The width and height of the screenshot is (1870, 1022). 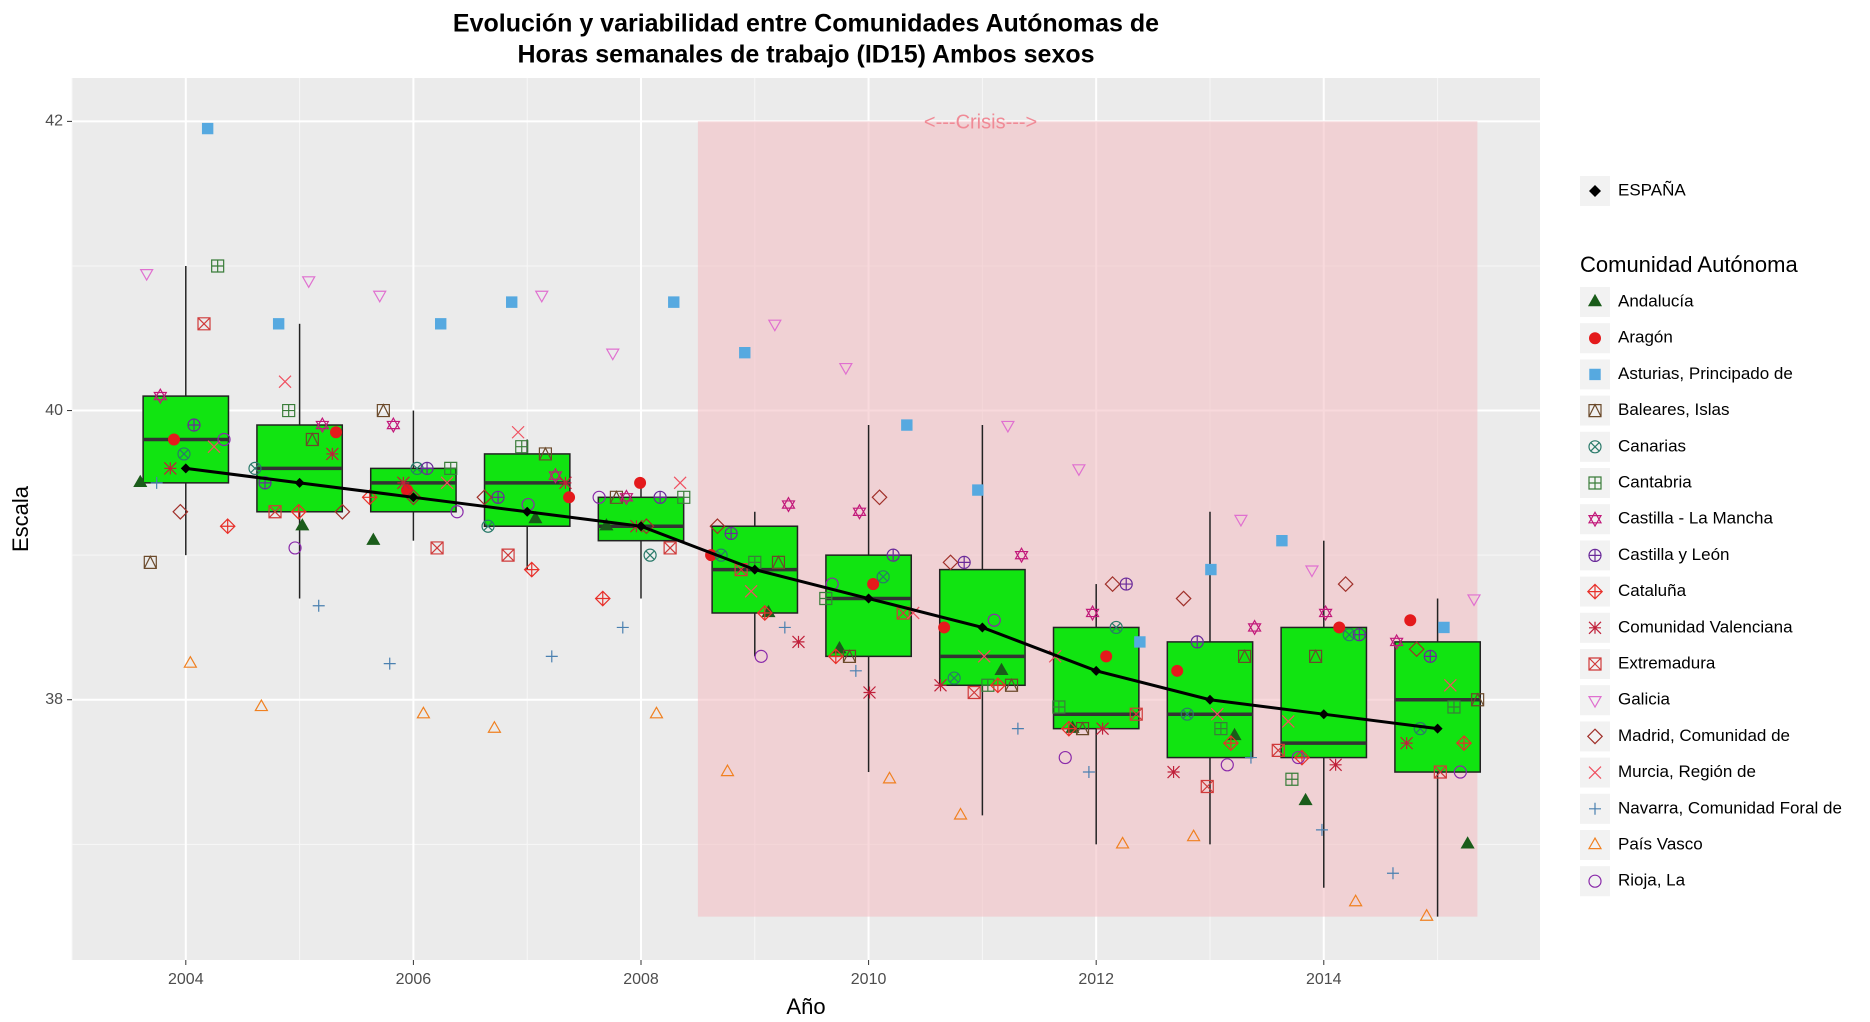 What do you see at coordinates (1645, 337) in the screenshot?
I see `legend-label: Aragón` at bounding box center [1645, 337].